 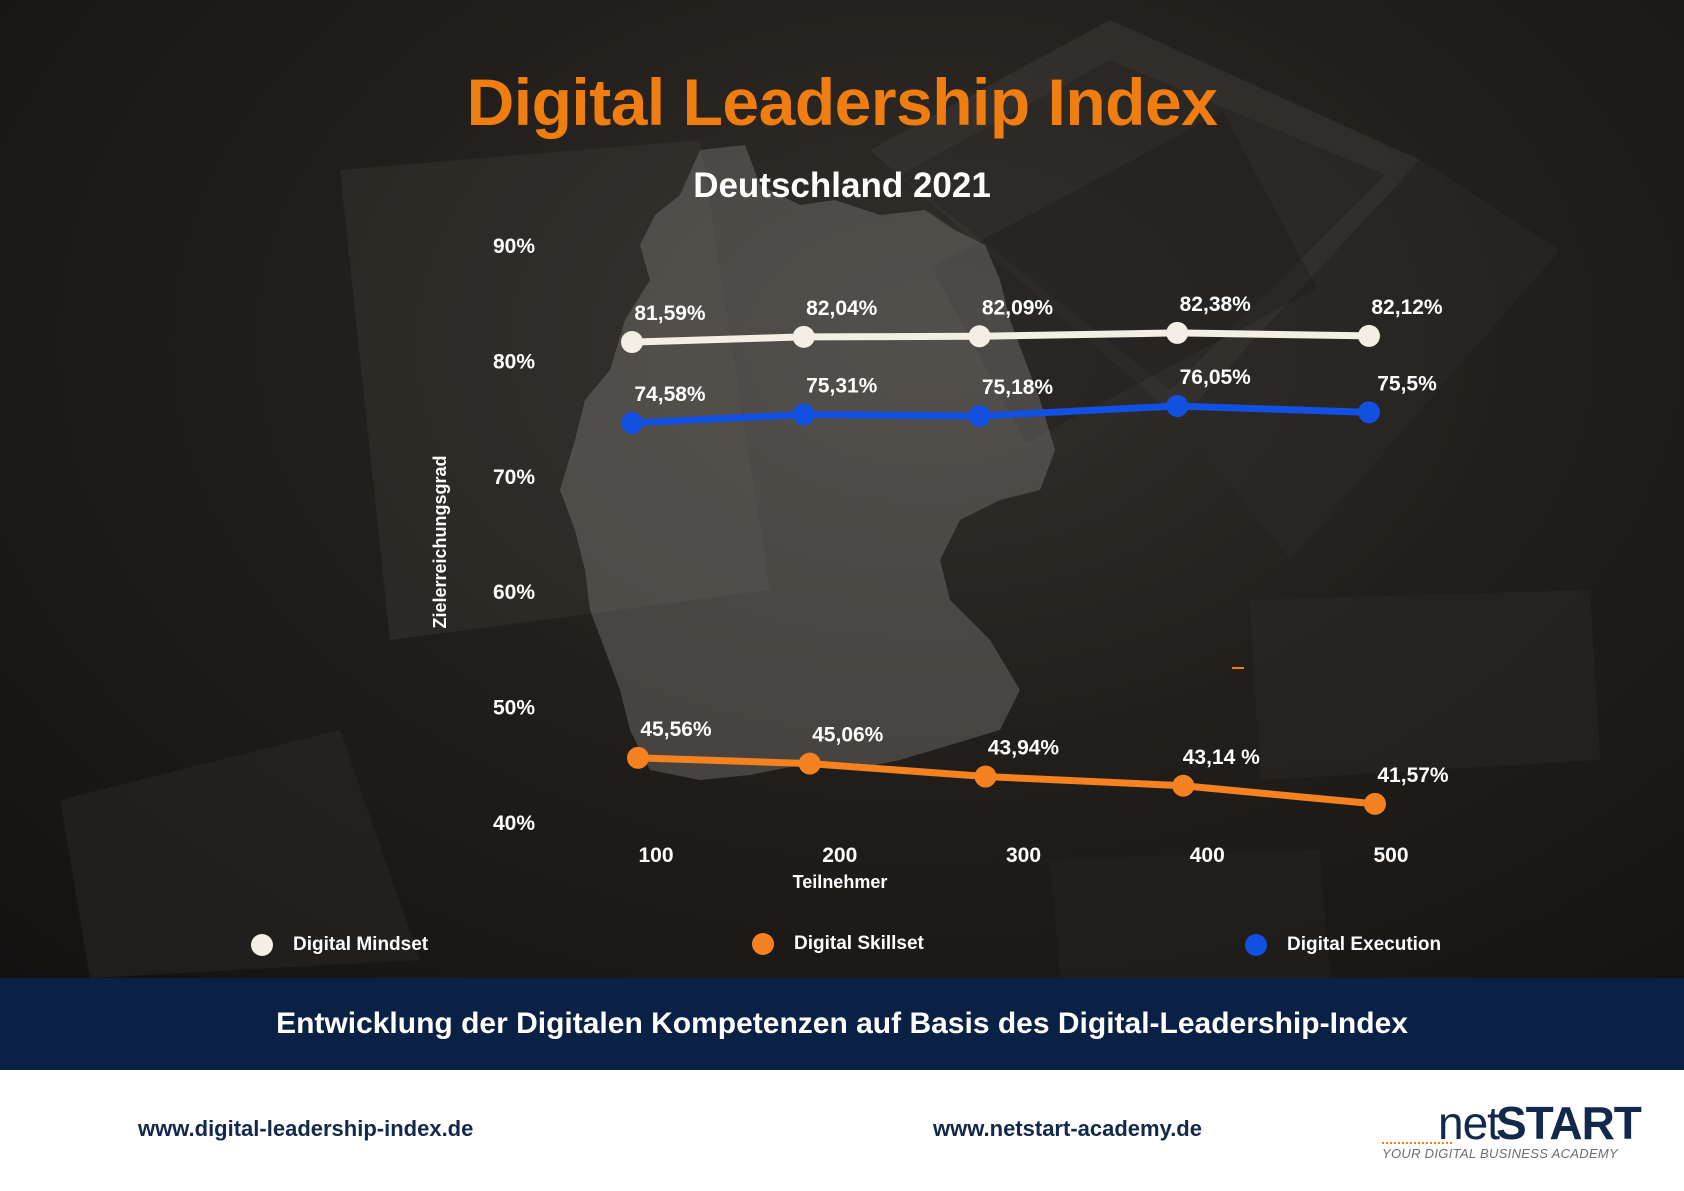 I want to click on data-label-digital-mindset: 81,59%, so click(x=670, y=313).